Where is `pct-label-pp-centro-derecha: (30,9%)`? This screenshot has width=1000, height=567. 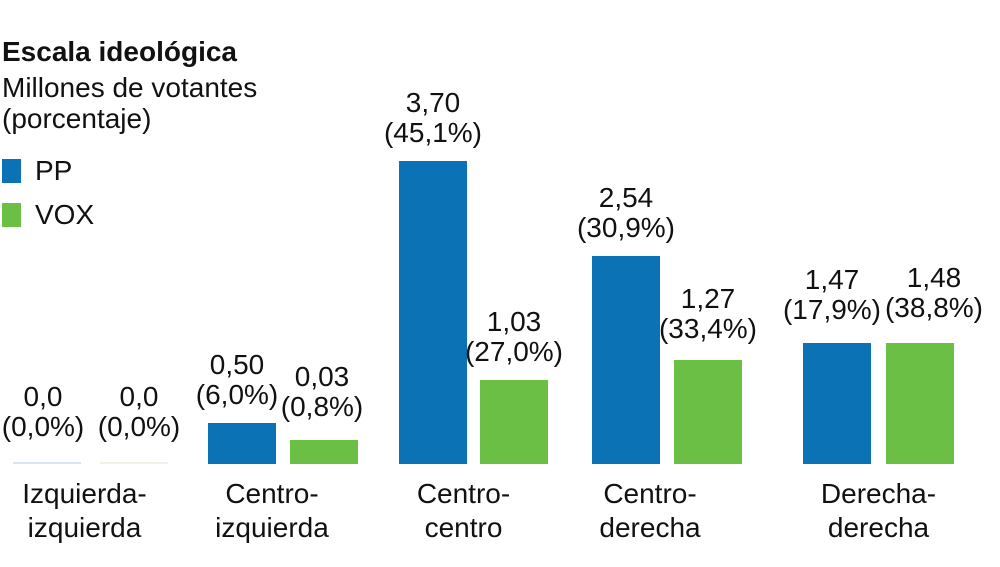 pct-label-pp-centro-derecha: (30,9%) is located at coordinates (626, 227).